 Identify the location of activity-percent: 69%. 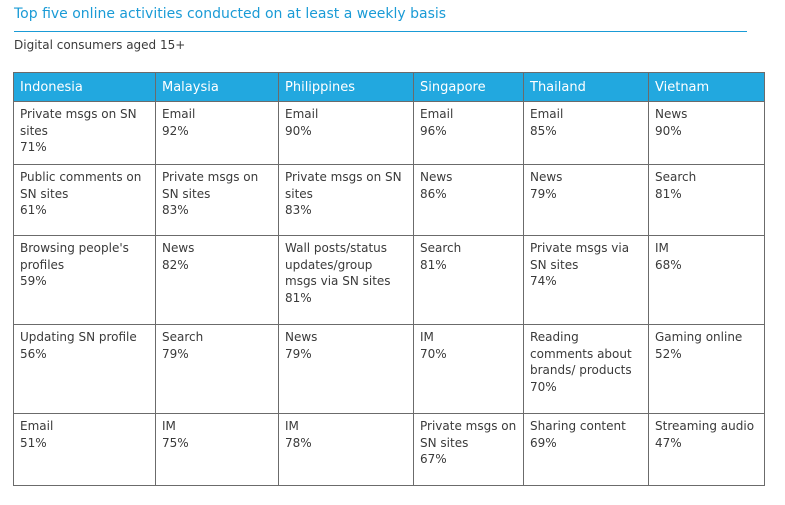
(543, 442).